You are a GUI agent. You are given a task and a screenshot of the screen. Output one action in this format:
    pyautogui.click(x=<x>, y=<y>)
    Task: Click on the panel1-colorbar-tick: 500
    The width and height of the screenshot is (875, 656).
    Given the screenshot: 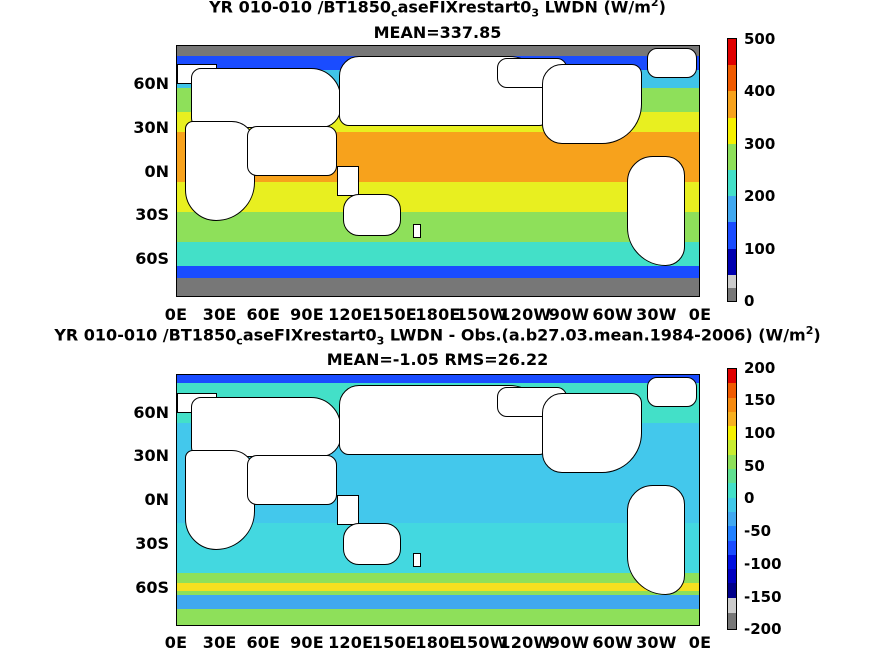 What is the action you would take?
    pyautogui.click(x=760, y=39)
    